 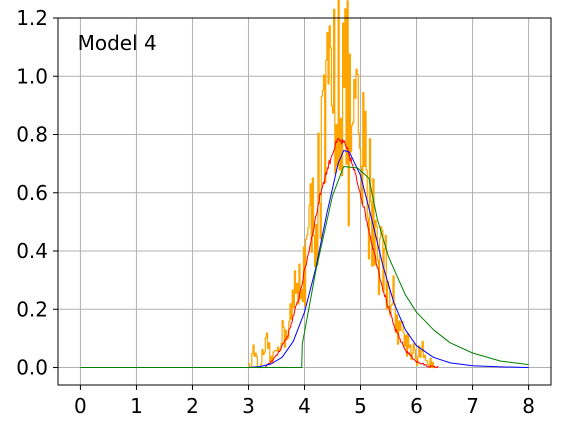 What do you see at coordinates (80, 406) in the screenshot?
I see `x-tick-label: 0` at bounding box center [80, 406].